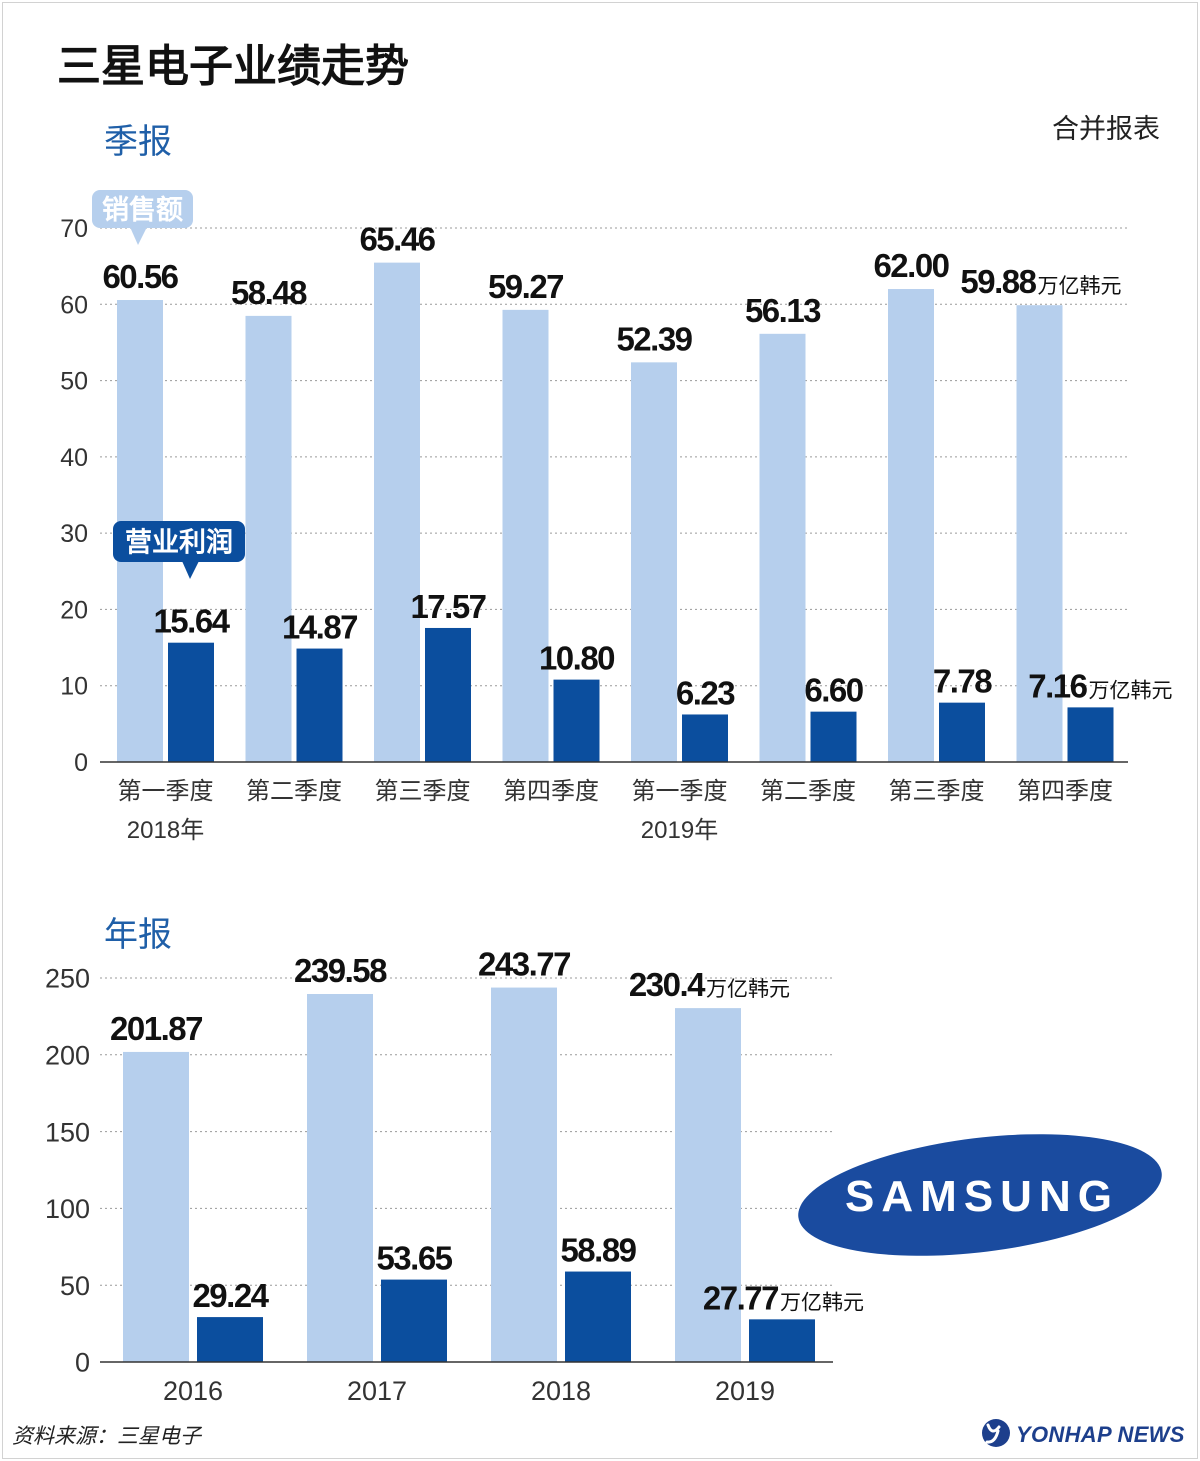  Describe the element at coordinates (833, 690) in the screenshot. I see `data-label: 6.60` at that location.